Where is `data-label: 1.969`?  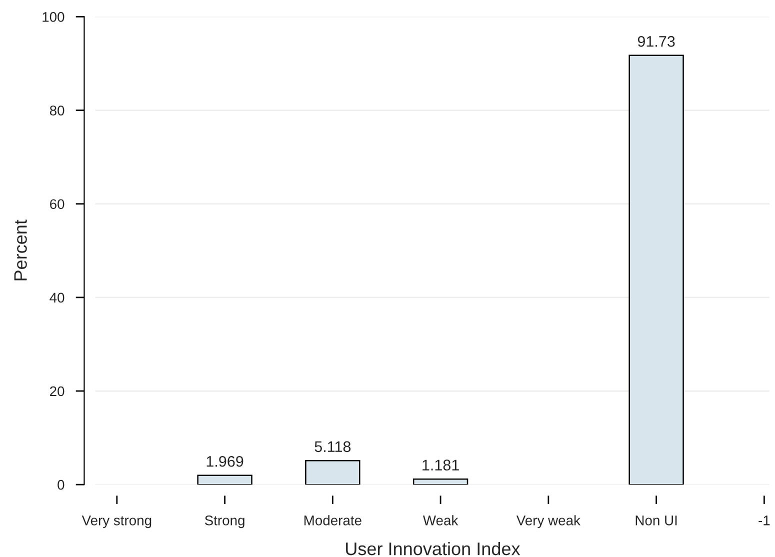
data-label: 1.969 is located at coordinates (225, 461).